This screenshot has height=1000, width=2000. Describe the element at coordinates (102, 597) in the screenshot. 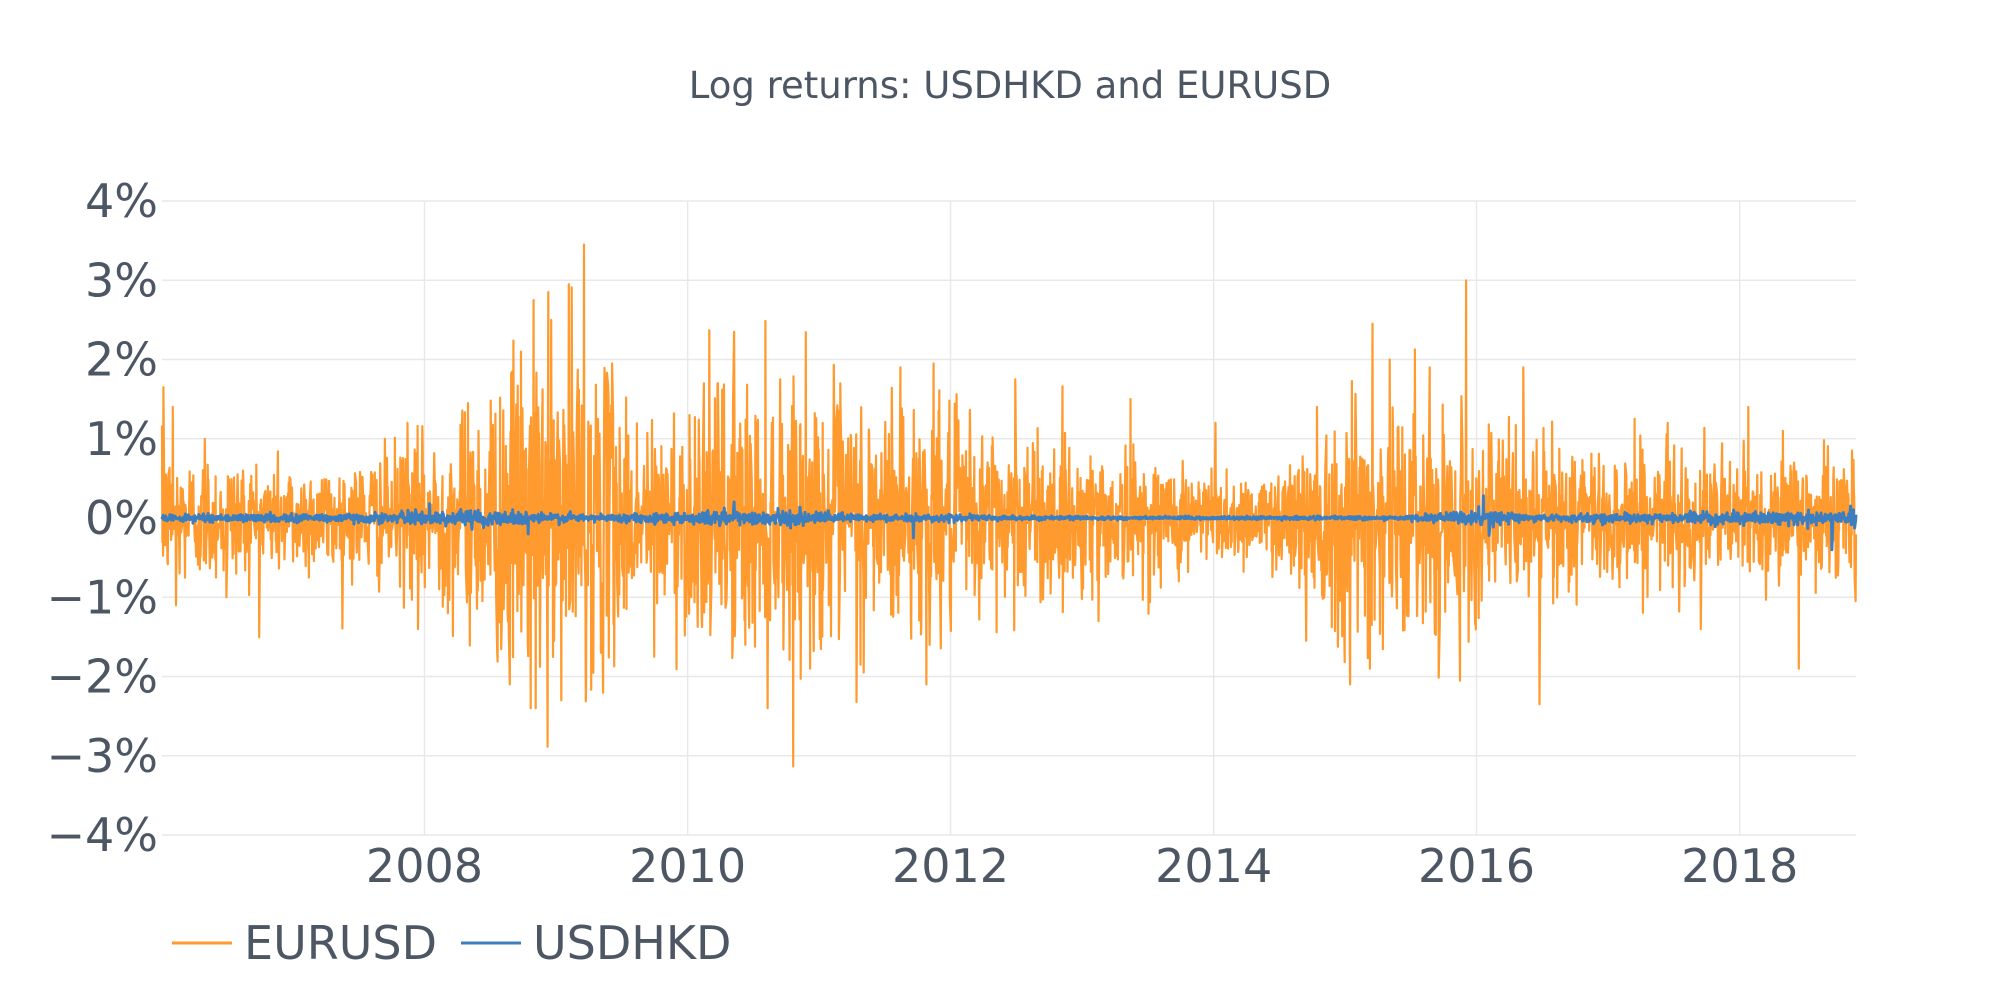

I see `y-tick-label: −1%` at that location.